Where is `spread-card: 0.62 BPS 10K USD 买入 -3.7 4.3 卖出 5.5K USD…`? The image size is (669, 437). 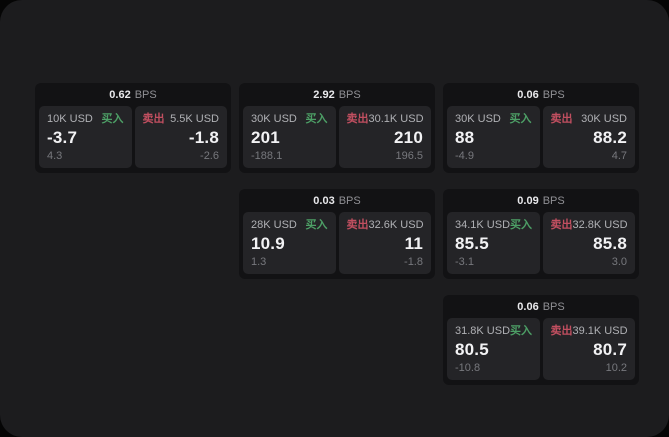 spread-card: 0.62 BPS 10K USD 买入 -3.7 4.3 卖出 5.5K USD… is located at coordinates (133, 128).